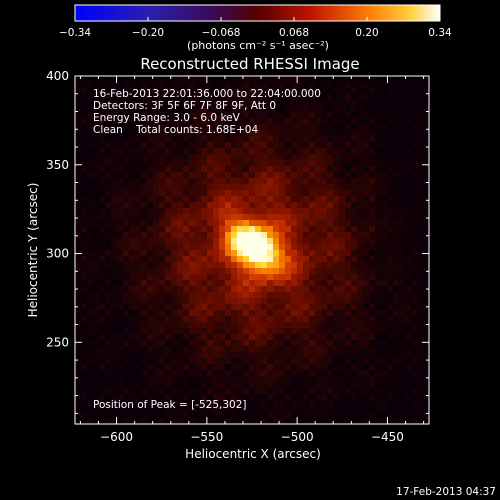 This screenshot has height=500, width=500. Describe the element at coordinates (167, 118) in the screenshot. I see `annotation-energy-range: Energy Range: 3.0 - 6.0 keV` at that location.